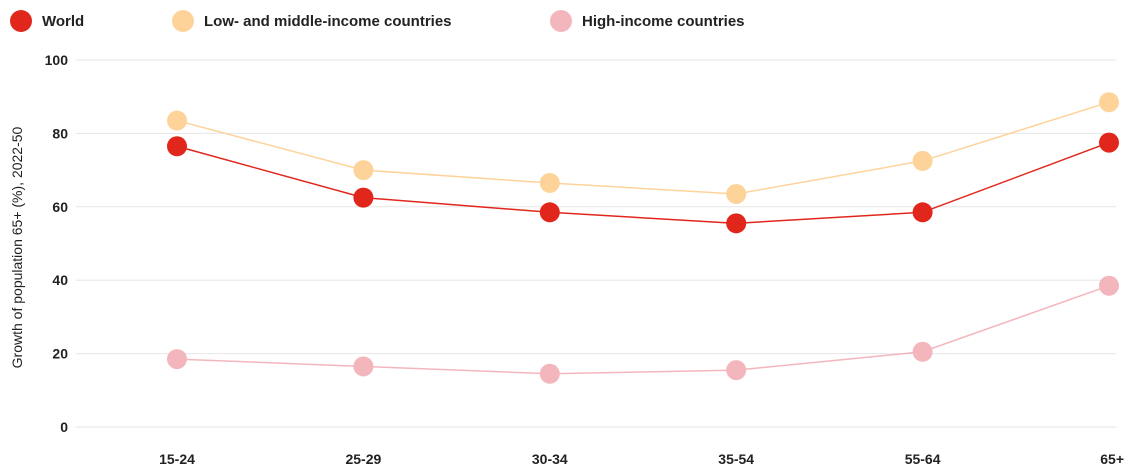 The width and height of the screenshot is (1128, 470). I want to click on x-tick-label: 15-24, so click(177, 459).